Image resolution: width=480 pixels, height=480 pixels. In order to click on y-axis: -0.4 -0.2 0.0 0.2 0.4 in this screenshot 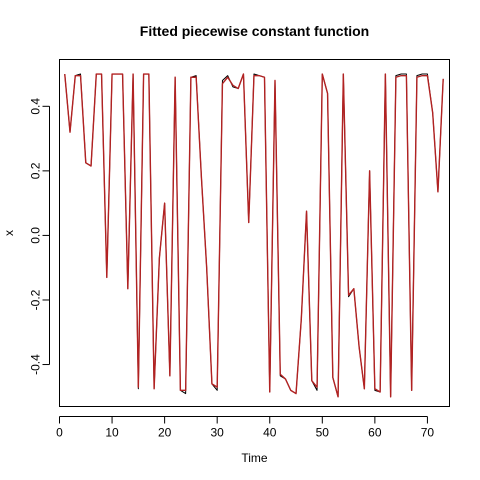, I will do `click(39, 236)`.